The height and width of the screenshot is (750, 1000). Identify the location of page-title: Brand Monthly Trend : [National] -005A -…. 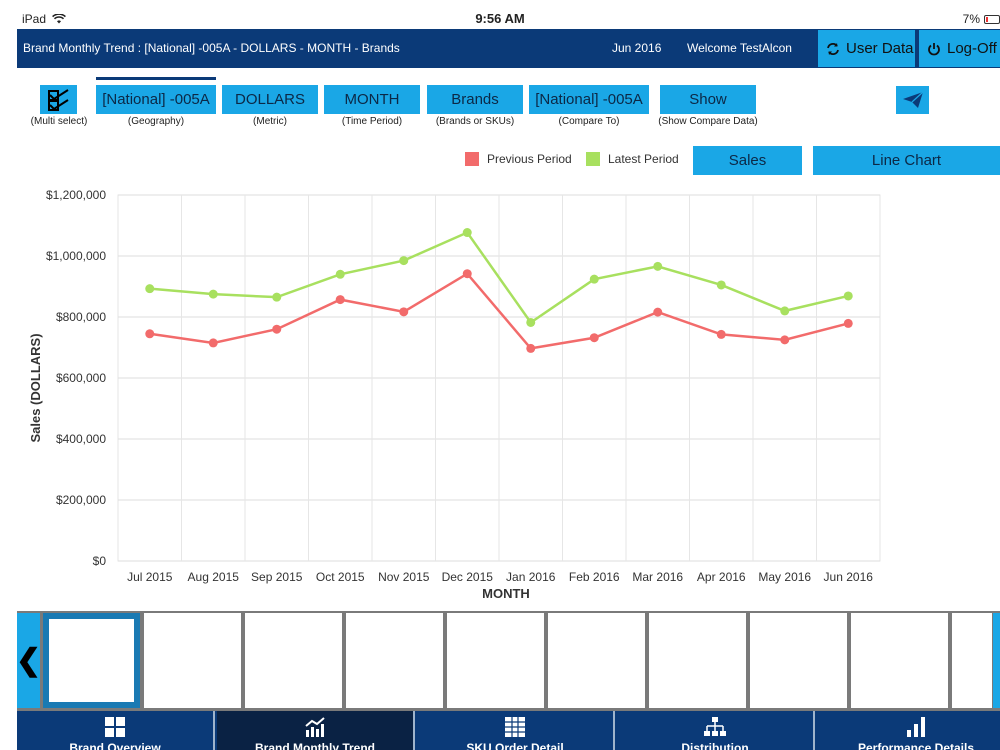
(211, 48).